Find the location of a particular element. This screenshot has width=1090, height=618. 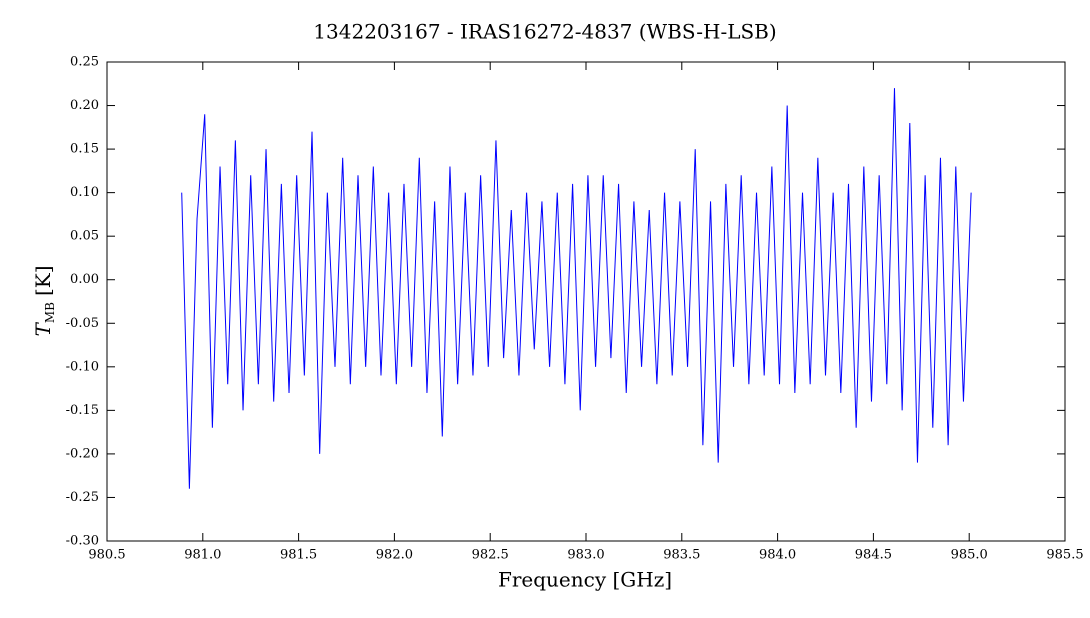

y-tick-label: -0.15 is located at coordinates (82, 410).